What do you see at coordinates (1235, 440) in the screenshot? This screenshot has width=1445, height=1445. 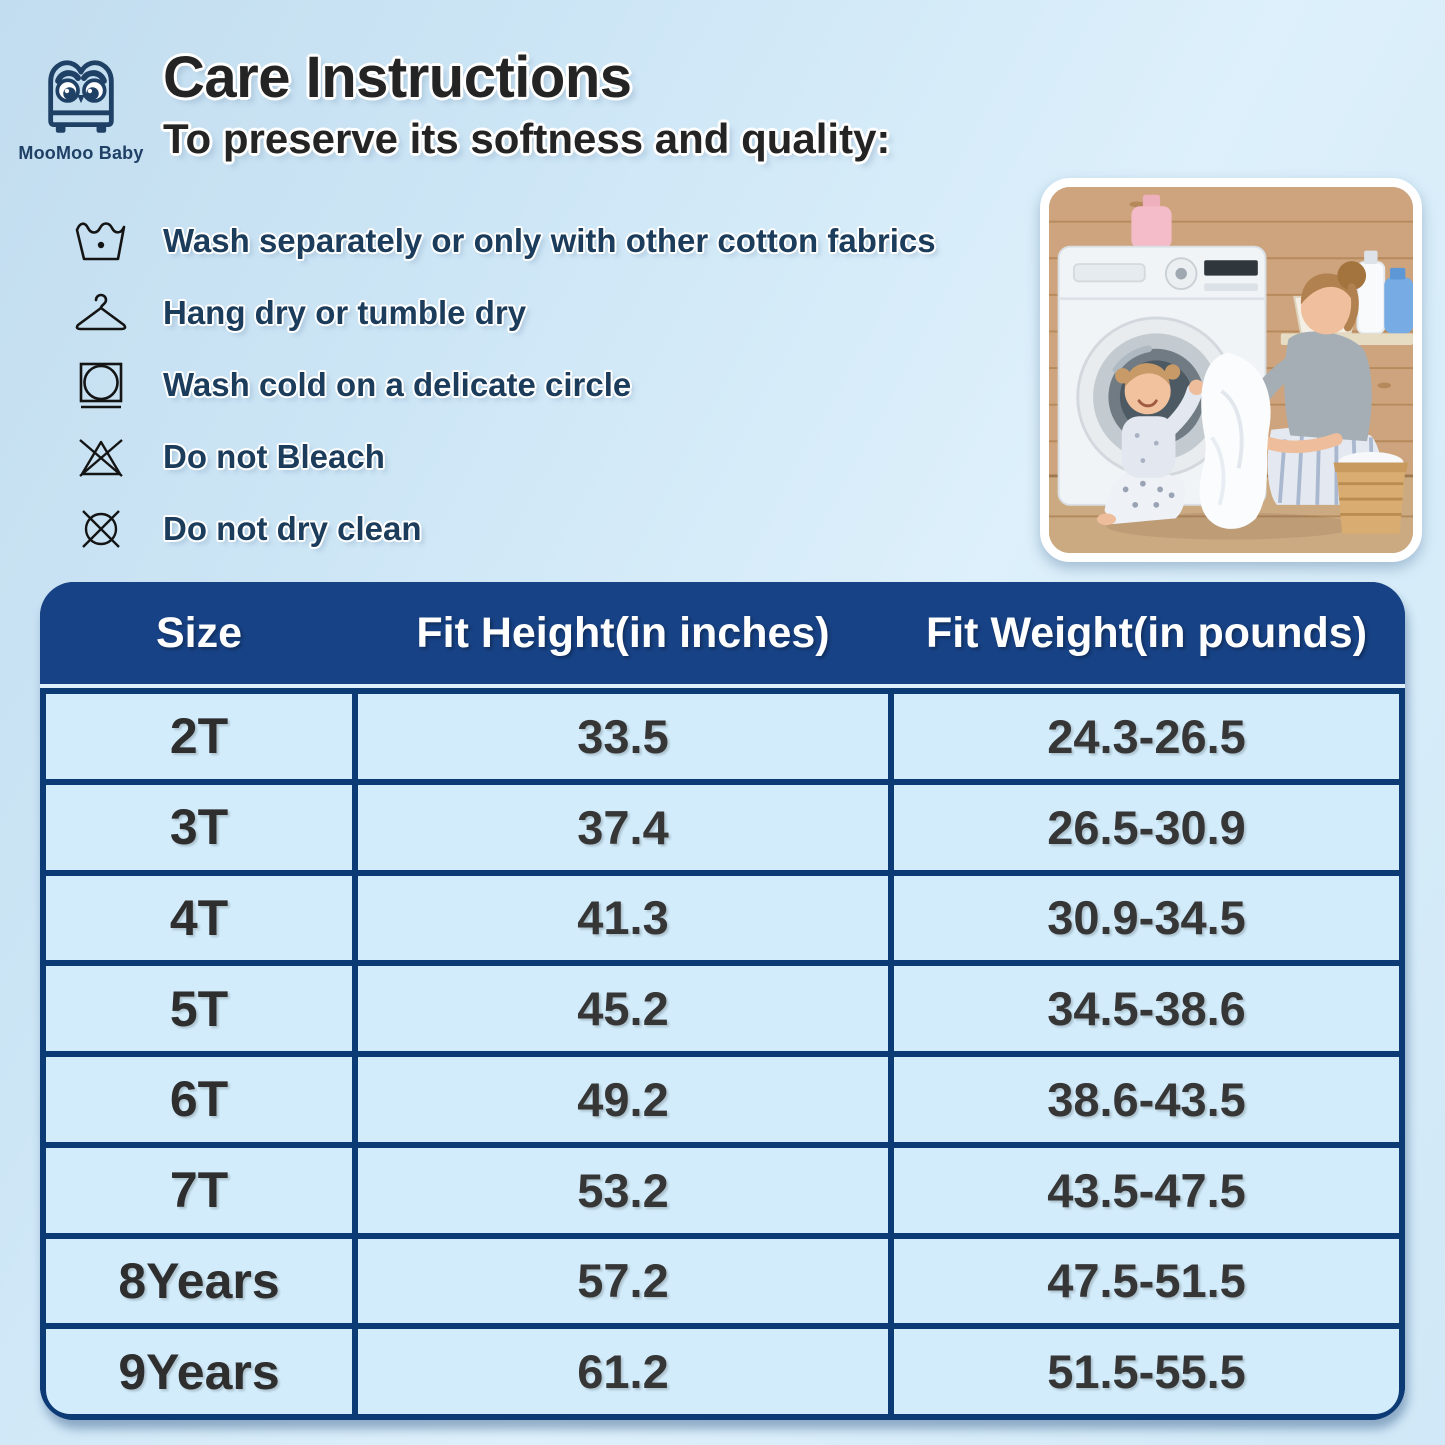 I see `towel-illustration` at bounding box center [1235, 440].